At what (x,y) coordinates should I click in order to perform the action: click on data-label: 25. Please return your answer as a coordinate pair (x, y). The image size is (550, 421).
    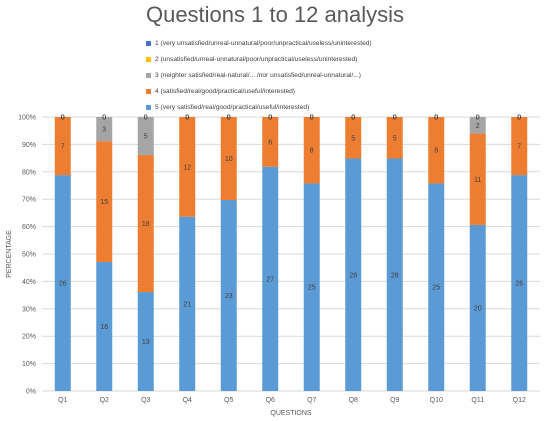
    Looking at the image, I should click on (436, 288).